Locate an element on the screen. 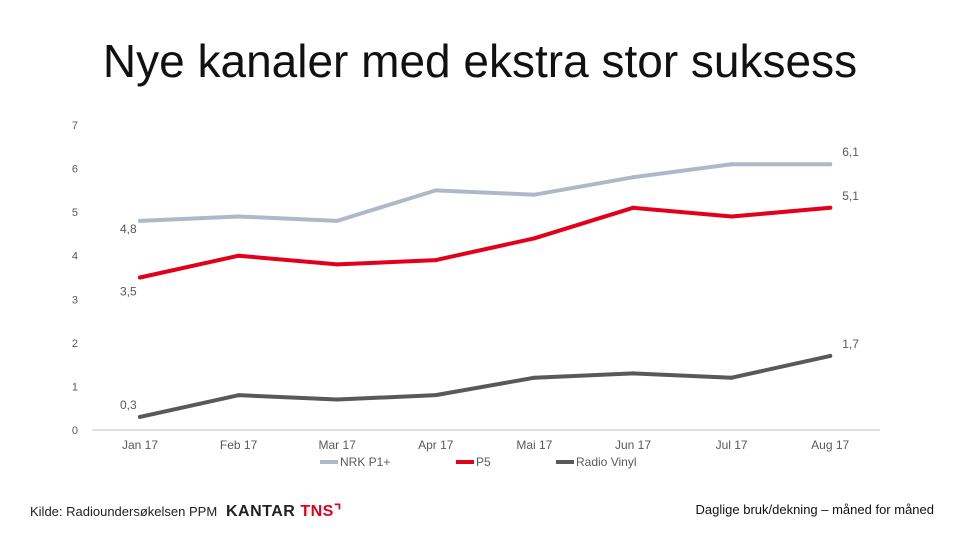 The height and width of the screenshot is (540, 960). y-tick-label: 6 is located at coordinates (75, 170).